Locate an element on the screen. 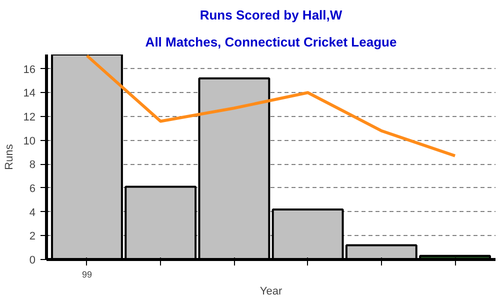 The height and width of the screenshot is (300, 500). y-tick-label: 6 is located at coordinates (32, 188).